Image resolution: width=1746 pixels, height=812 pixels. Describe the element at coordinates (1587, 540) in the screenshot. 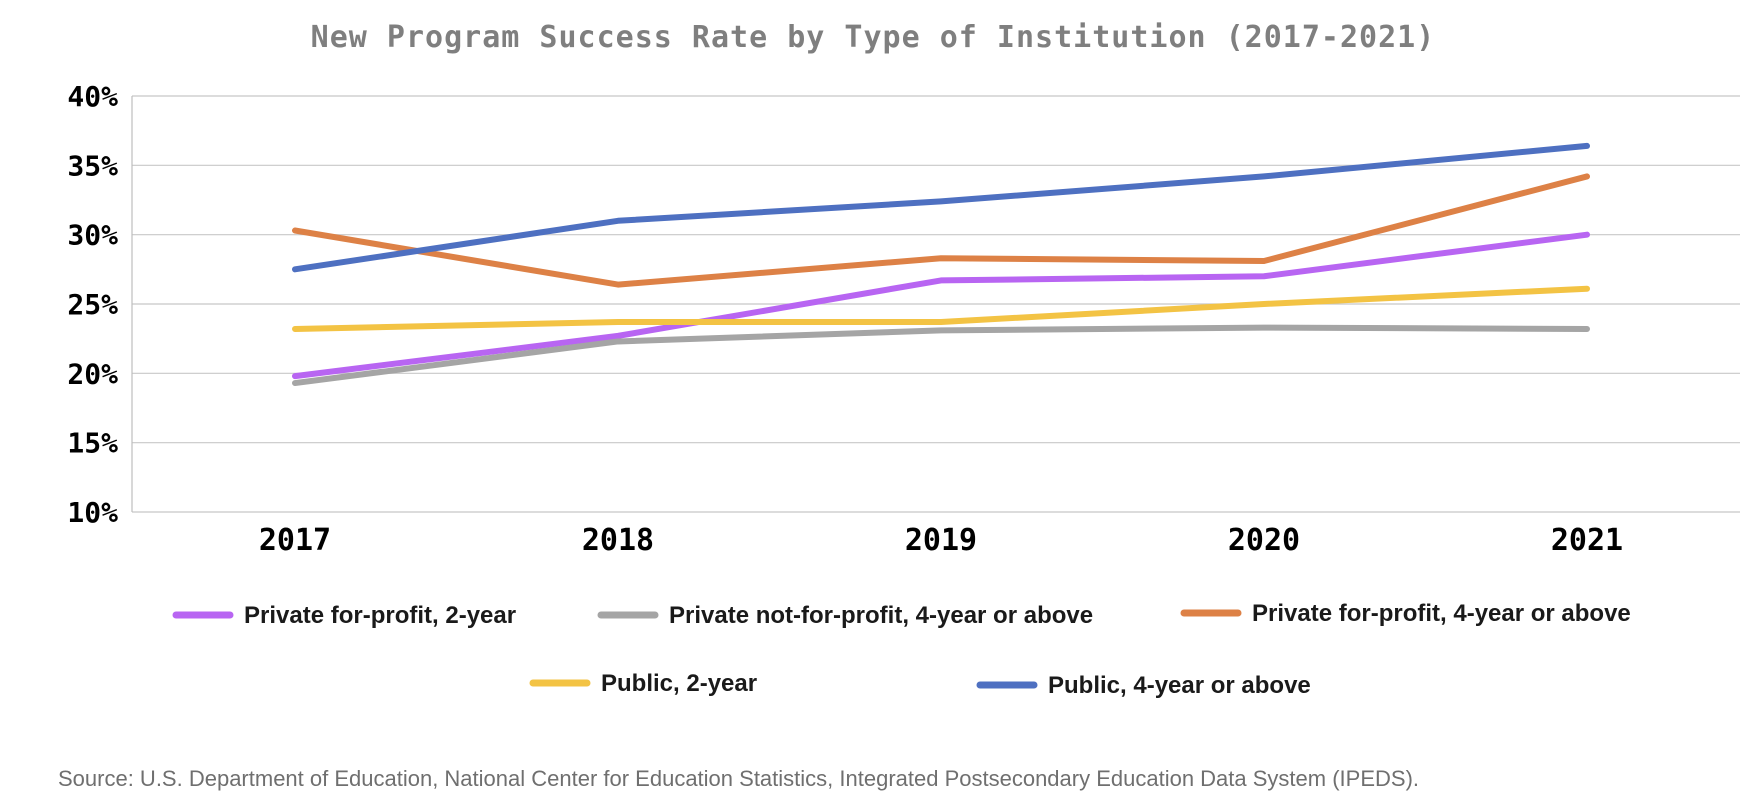

I see `x-tick-label: 2021` at that location.